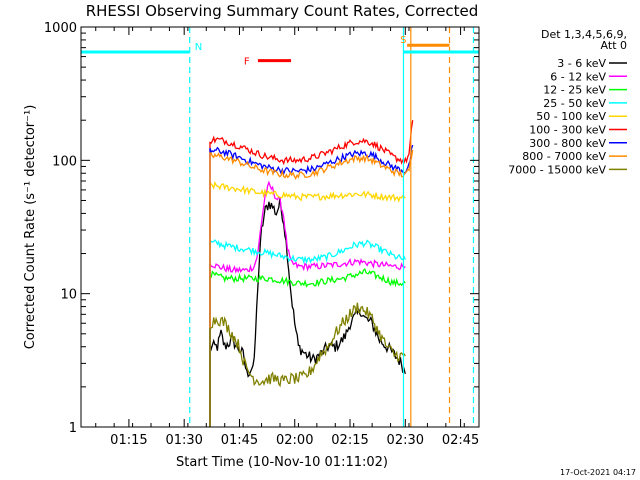 This screenshot has width=640, height=480. What do you see at coordinates (460, 440) in the screenshot?
I see `x-tick-label-6: 02:45` at bounding box center [460, 440].